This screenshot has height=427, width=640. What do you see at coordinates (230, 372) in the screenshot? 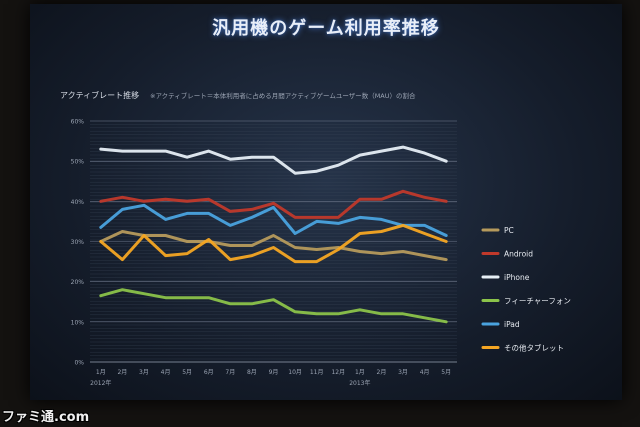
I see `x-tick-label: 7月` at bounding box center [230, 372].